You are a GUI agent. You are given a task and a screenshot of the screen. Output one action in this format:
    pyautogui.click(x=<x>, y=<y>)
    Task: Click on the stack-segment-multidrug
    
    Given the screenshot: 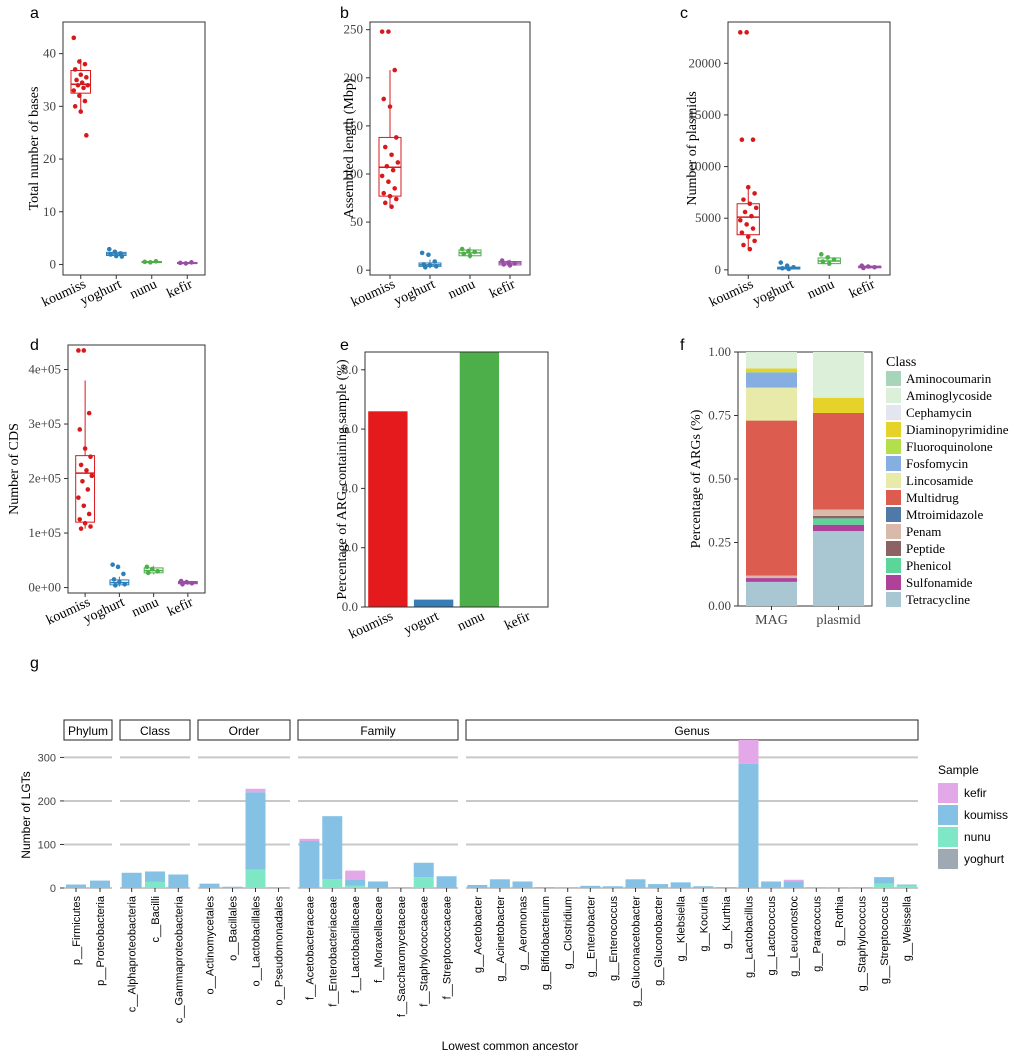 What is the action you would take?
    pyautogui.click(x=838, y=461)
    